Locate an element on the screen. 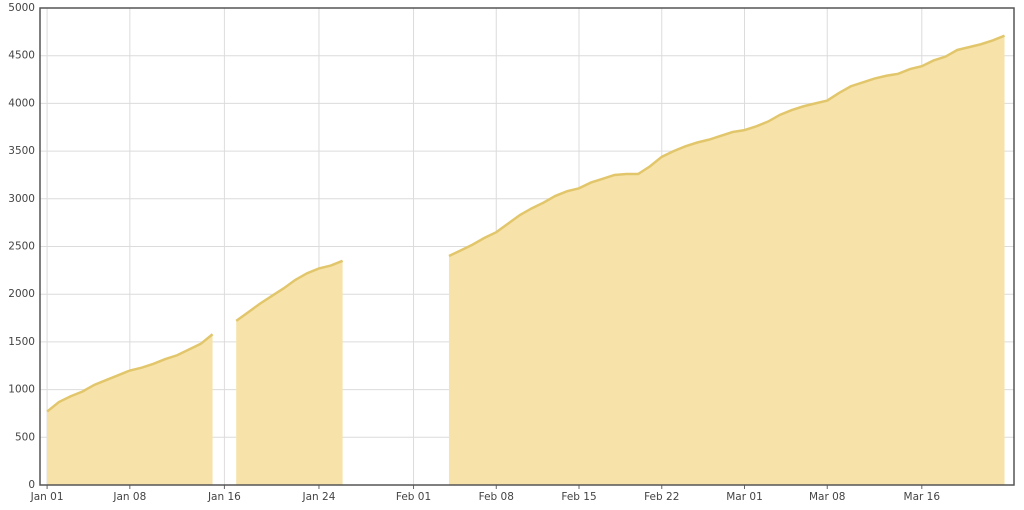 The height and width of the screenshot is (510, 1024). x-tick-label: Jan 16 is located at coordinates (224, 497).